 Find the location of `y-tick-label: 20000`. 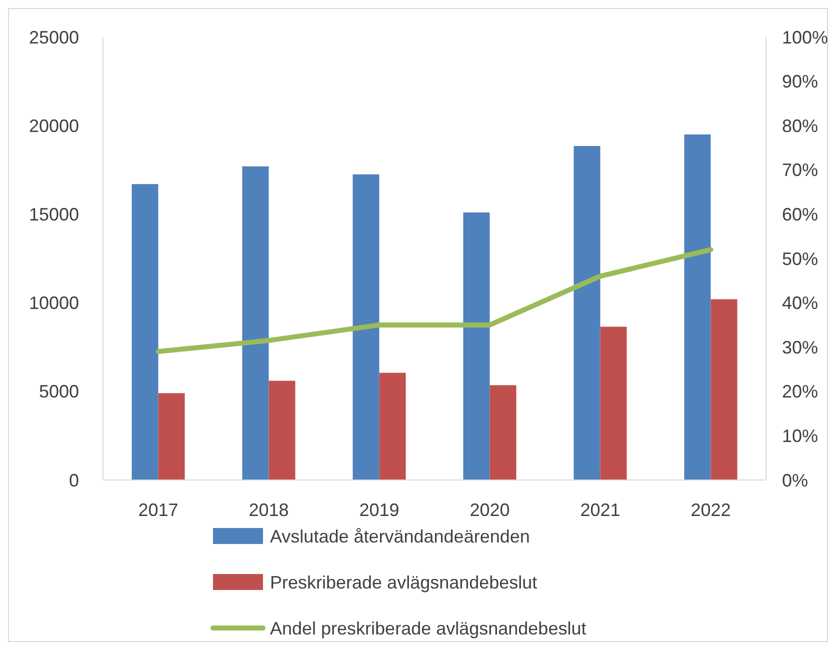

y-tick-label: 20000 is located at coordinates (53, 126).